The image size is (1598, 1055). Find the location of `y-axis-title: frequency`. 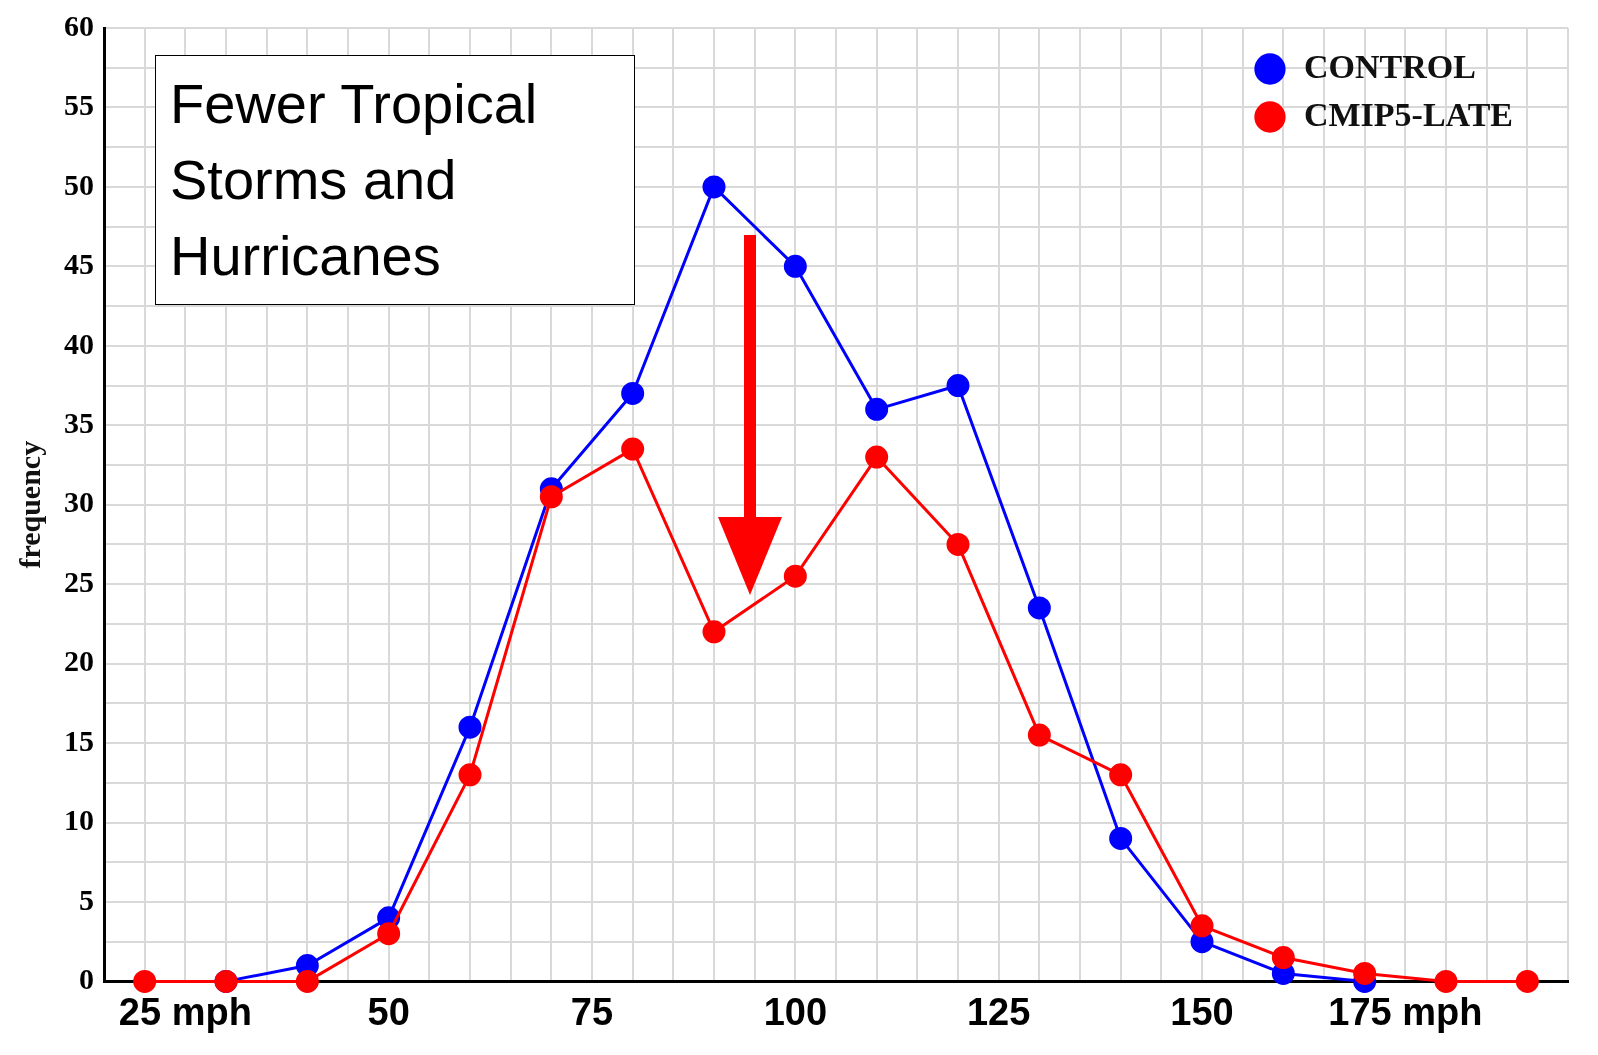

y-axis-title: frequency is located at coordinates (29, 504).